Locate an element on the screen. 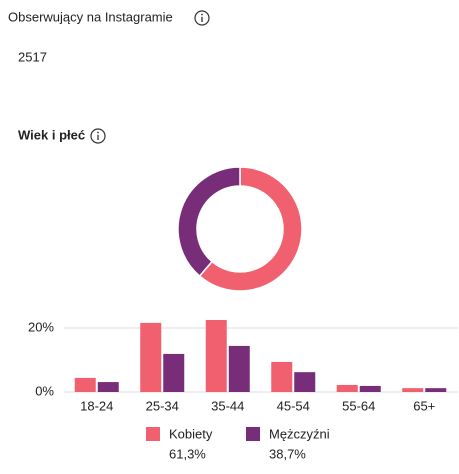 The height and width of the screenshot is (474, 459). x-tick-label: 25-34 is located at coordinates (162, 405).